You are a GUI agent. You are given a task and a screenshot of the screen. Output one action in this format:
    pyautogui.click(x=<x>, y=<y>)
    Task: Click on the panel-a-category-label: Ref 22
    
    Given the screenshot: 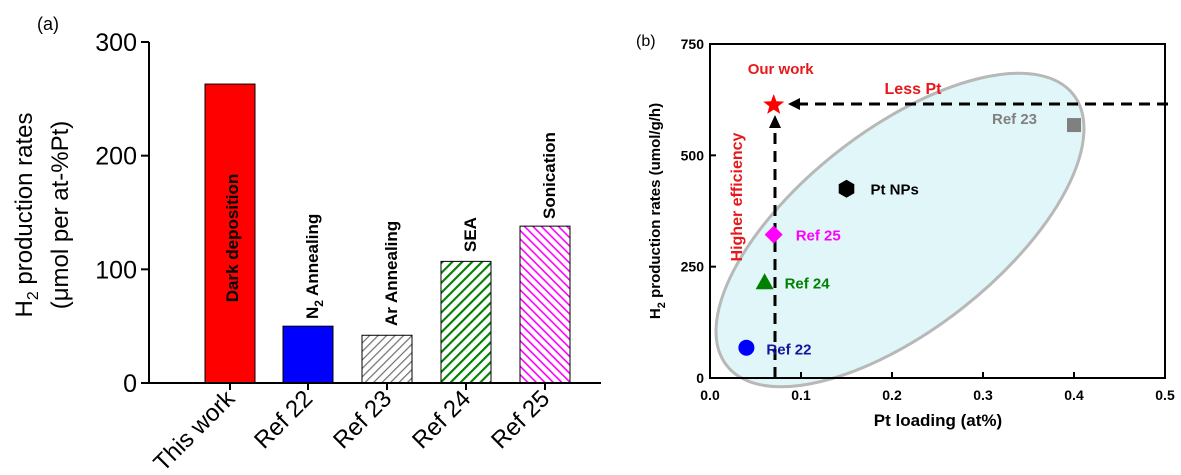 What is the action you would take?
    pyautogui.click(x=283, y=419)
    